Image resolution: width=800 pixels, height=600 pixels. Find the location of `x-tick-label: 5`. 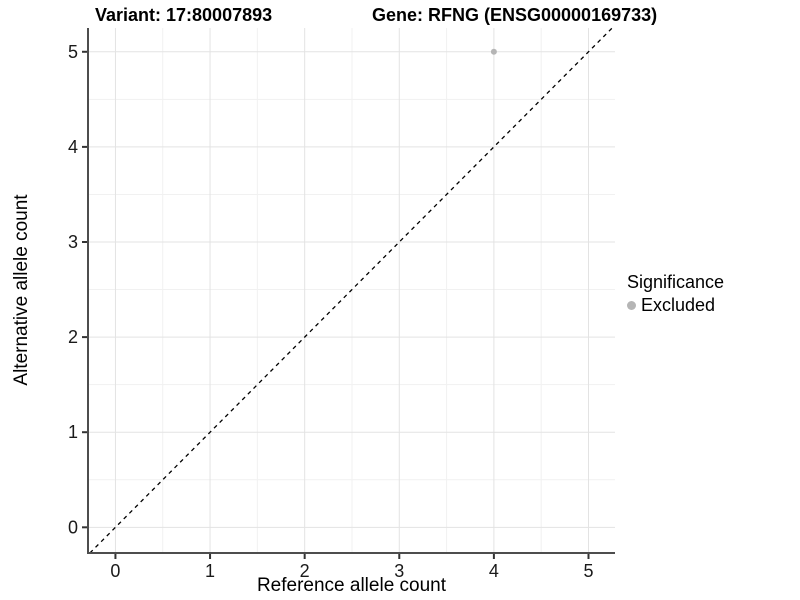

x-tick-label: 5 is located at coordinates (589, 571).